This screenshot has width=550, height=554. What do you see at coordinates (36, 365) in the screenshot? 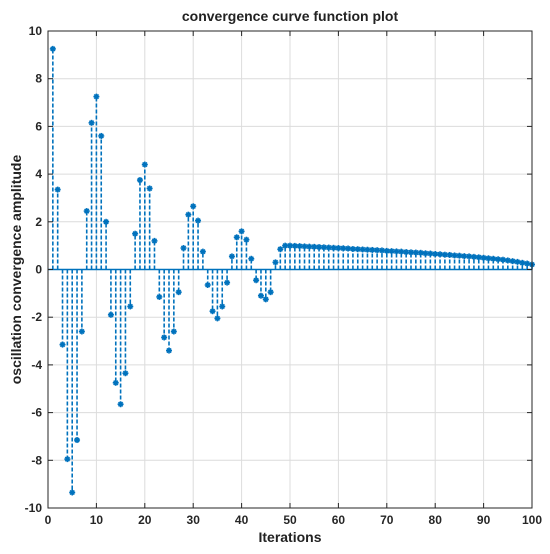
I see `y-tick-label: -4` at bounding box center [36, 365].